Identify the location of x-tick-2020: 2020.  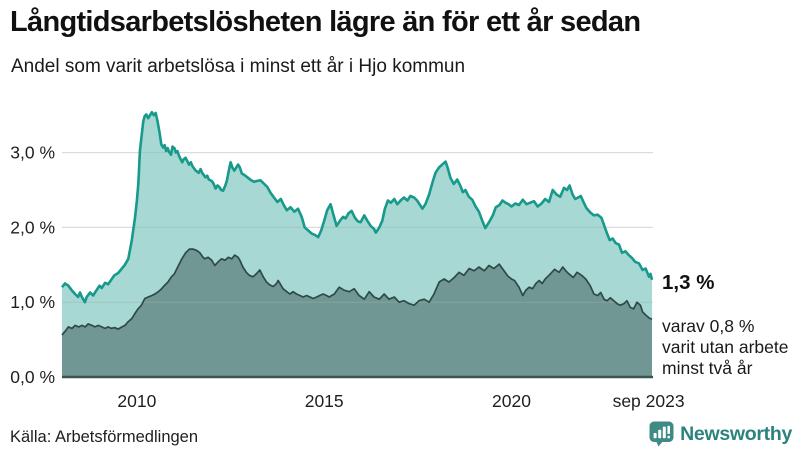
(511, 401).